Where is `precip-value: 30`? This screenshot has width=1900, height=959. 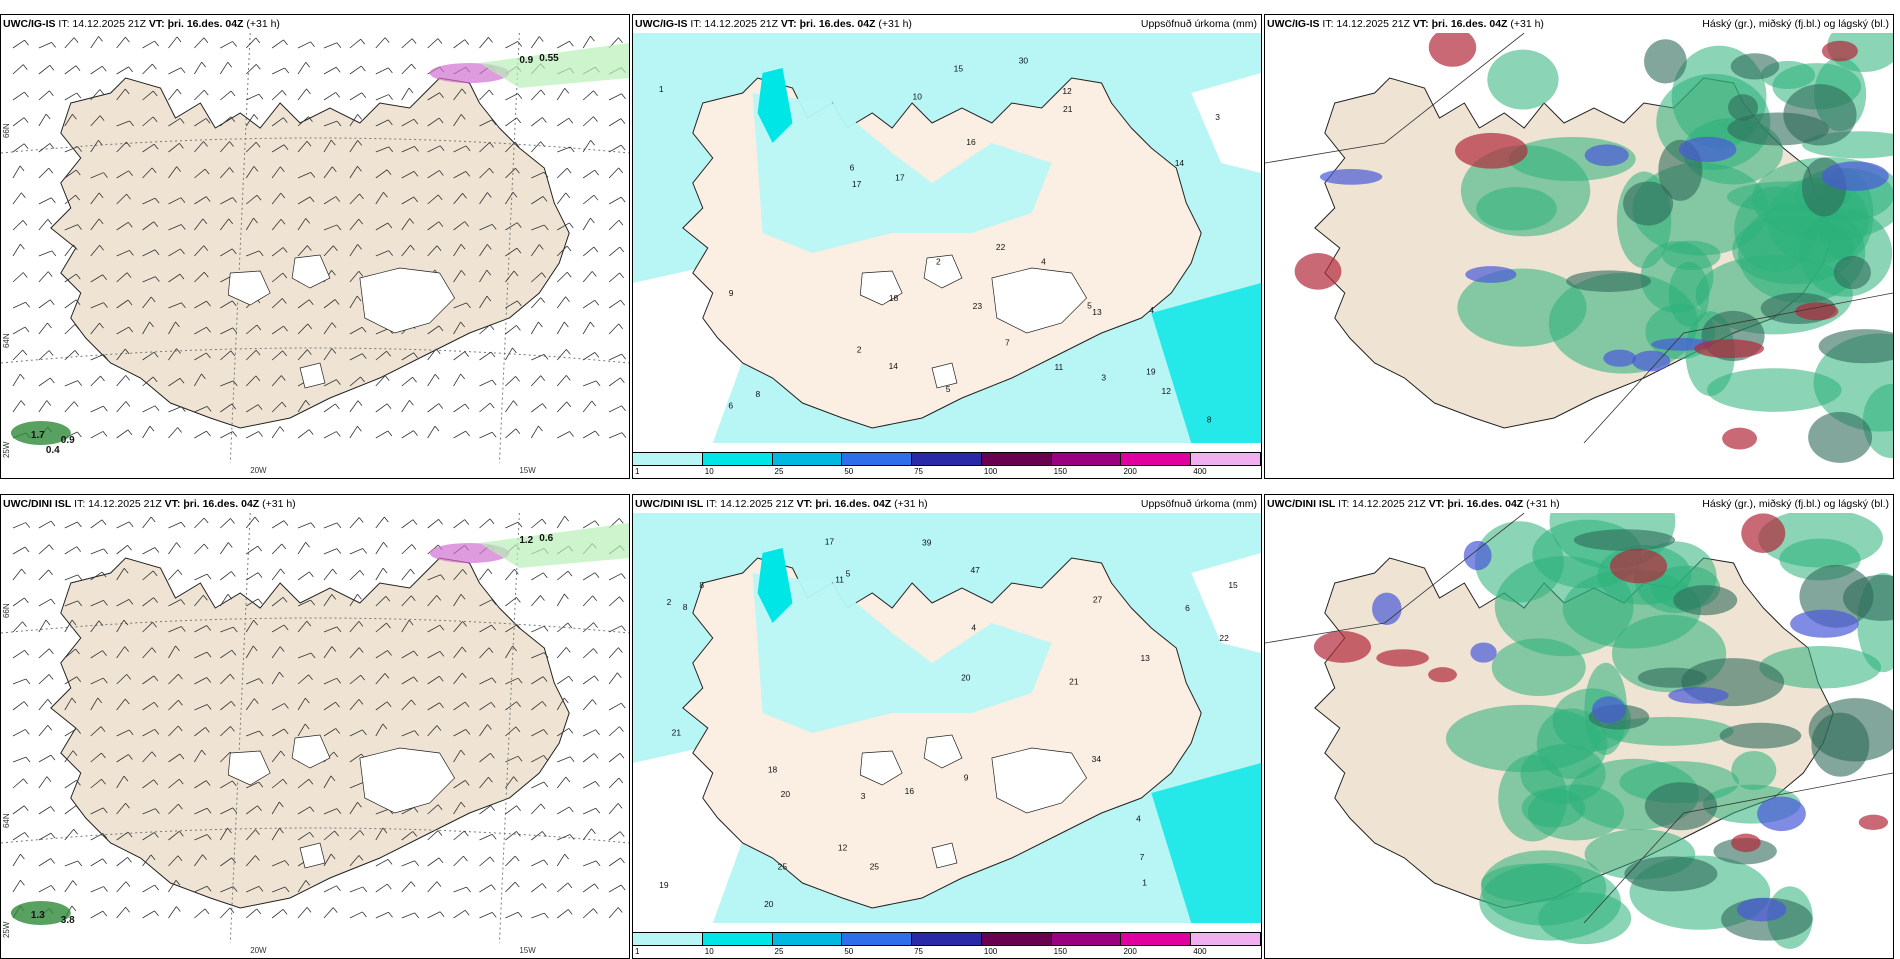 precip-value: 30 is located at coordinates (1024, 61).